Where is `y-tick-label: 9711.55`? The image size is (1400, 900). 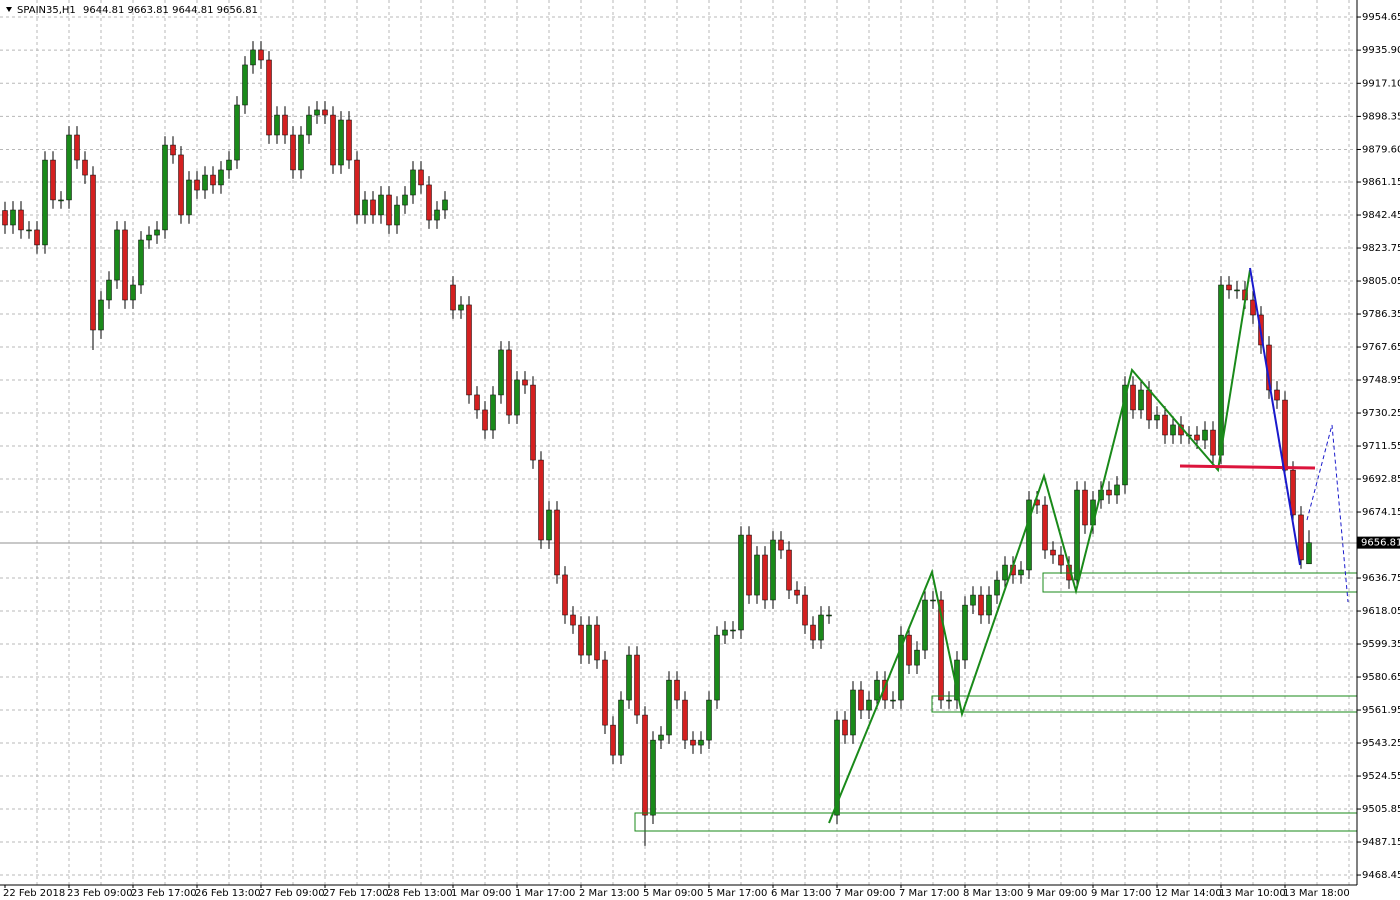
y-tick-label: 9711.55 is located at coordinates (1381, 446).